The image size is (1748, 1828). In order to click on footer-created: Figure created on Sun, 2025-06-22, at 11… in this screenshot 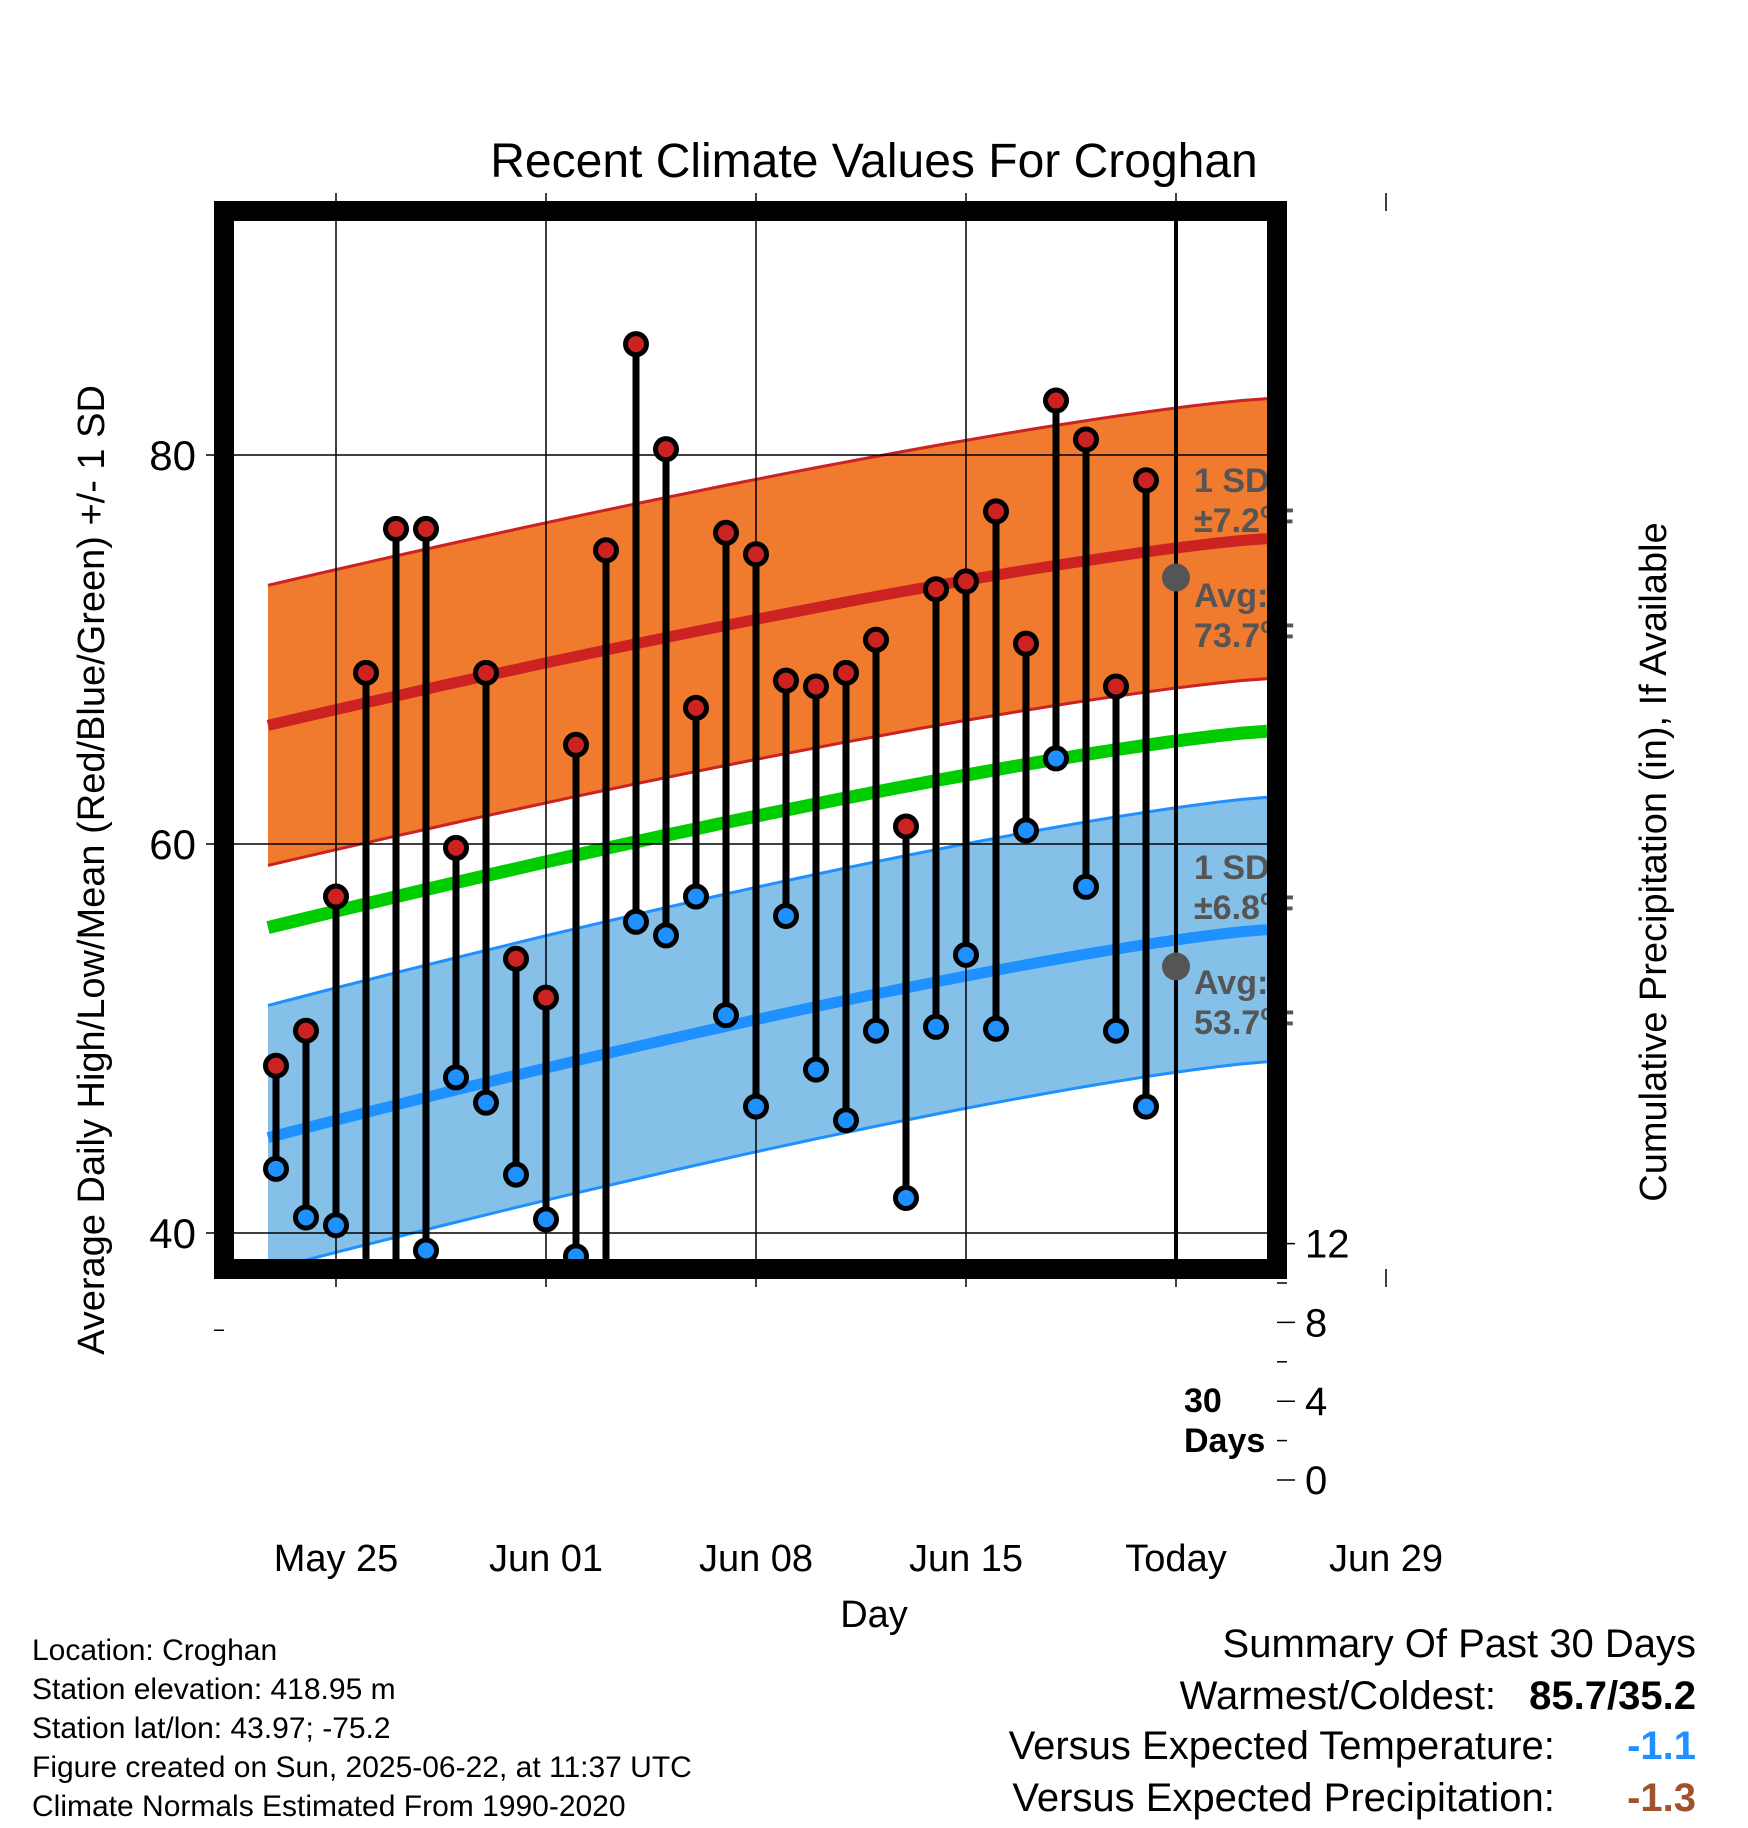, I will do `click(362, 1767)`.